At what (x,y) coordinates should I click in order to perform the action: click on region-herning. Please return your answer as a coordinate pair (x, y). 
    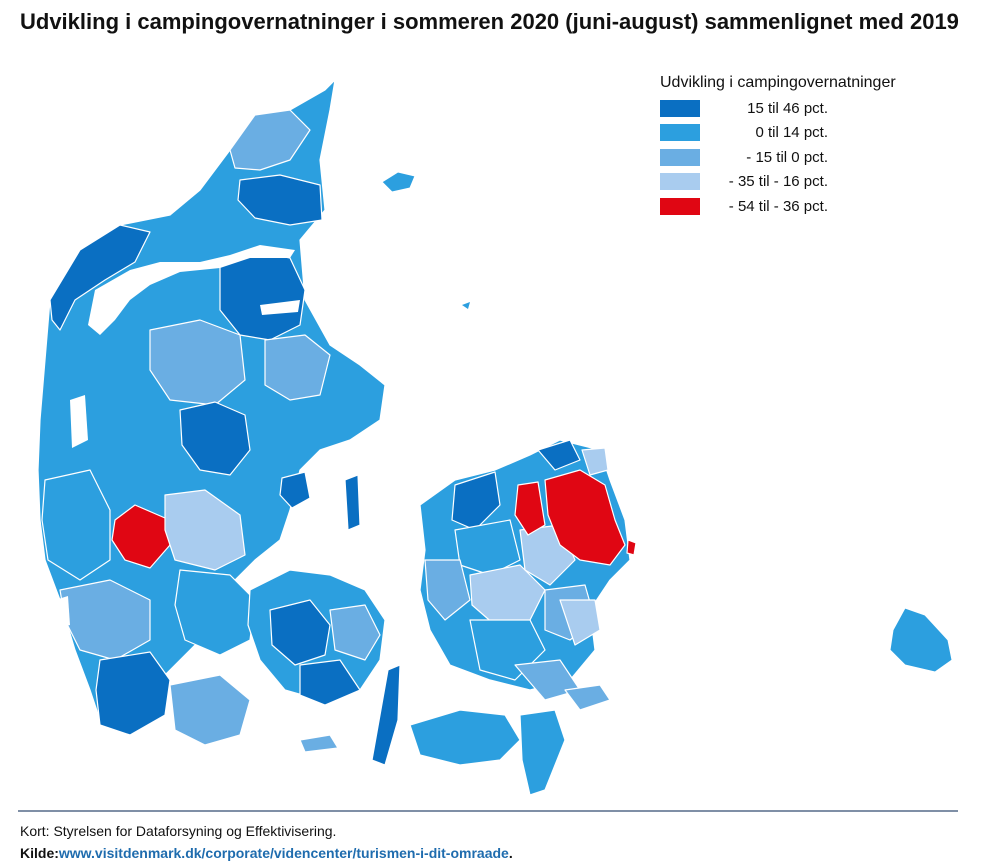
    Looking at the image, I should click on (141, 536).